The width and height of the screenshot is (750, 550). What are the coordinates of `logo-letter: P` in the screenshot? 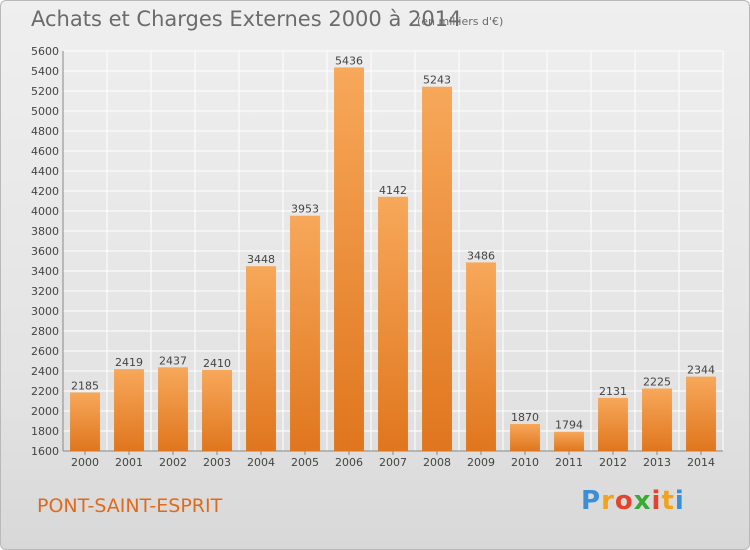 It's located at (591, 501).